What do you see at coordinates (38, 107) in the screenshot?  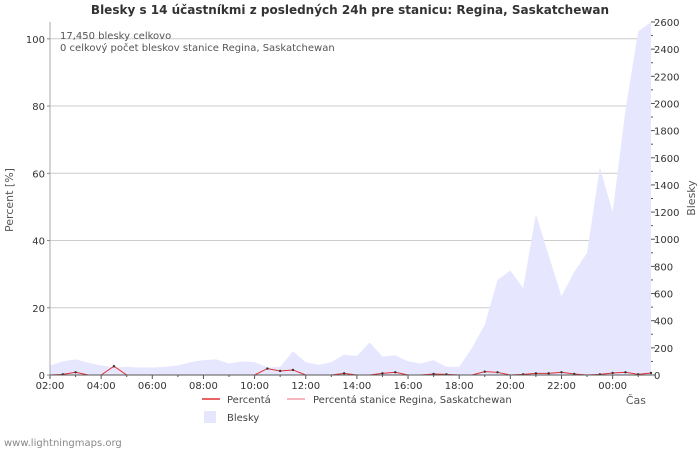 I see `left-tick-label-4: 80` at bounding box center [38, 107].